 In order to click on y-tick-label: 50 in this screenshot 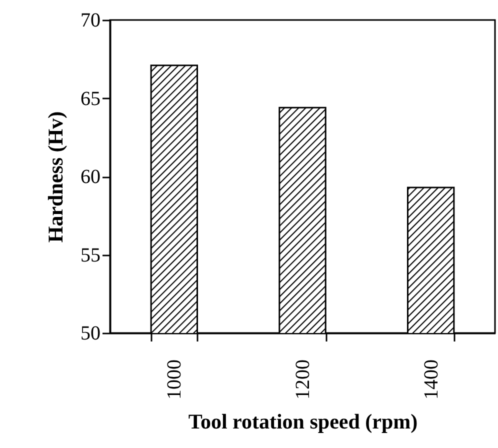, I will do `click(90, 333)`.